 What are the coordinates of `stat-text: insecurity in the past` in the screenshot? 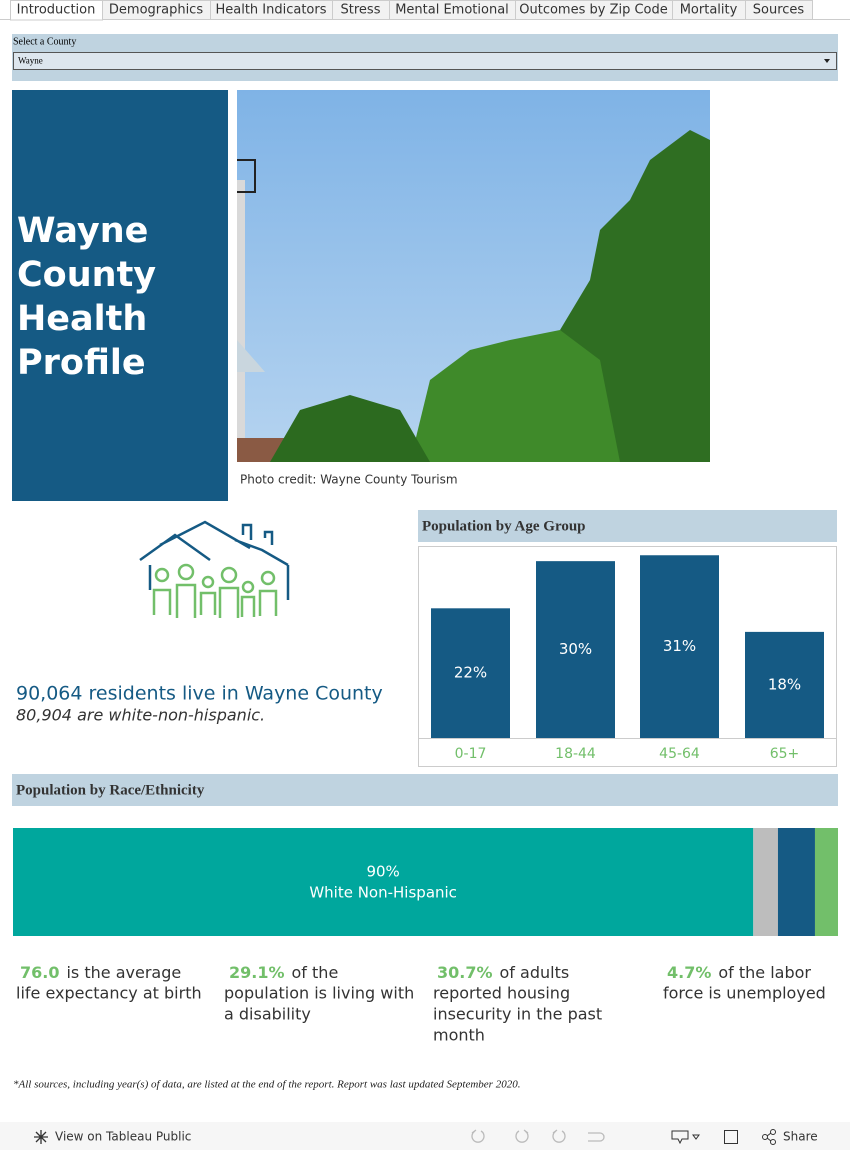 It's located at (517, 1014).